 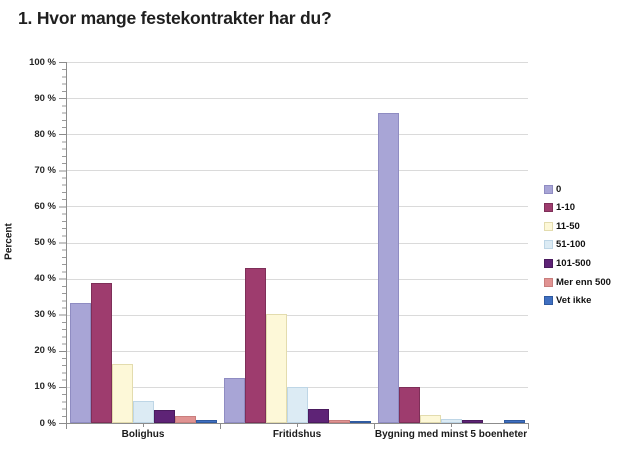 I want to click on bar-51-100-fritidshus, so click(x=297, y=405).